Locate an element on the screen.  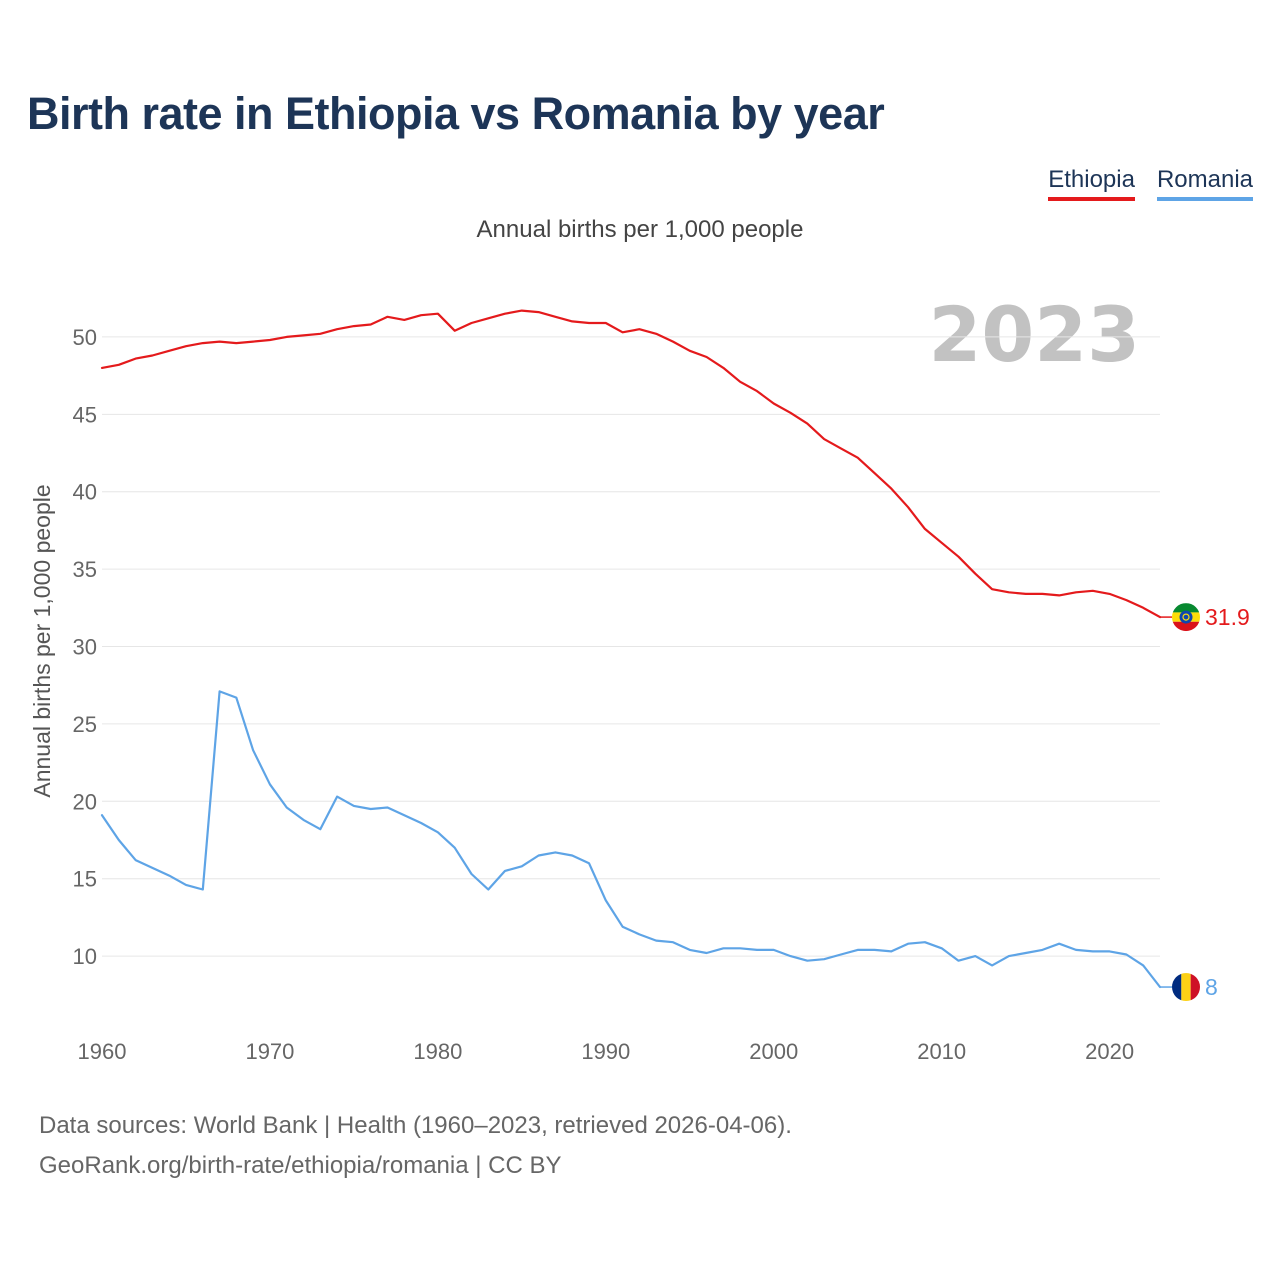
x-tick-label: 1970 is located at coordinates (269, 1051).